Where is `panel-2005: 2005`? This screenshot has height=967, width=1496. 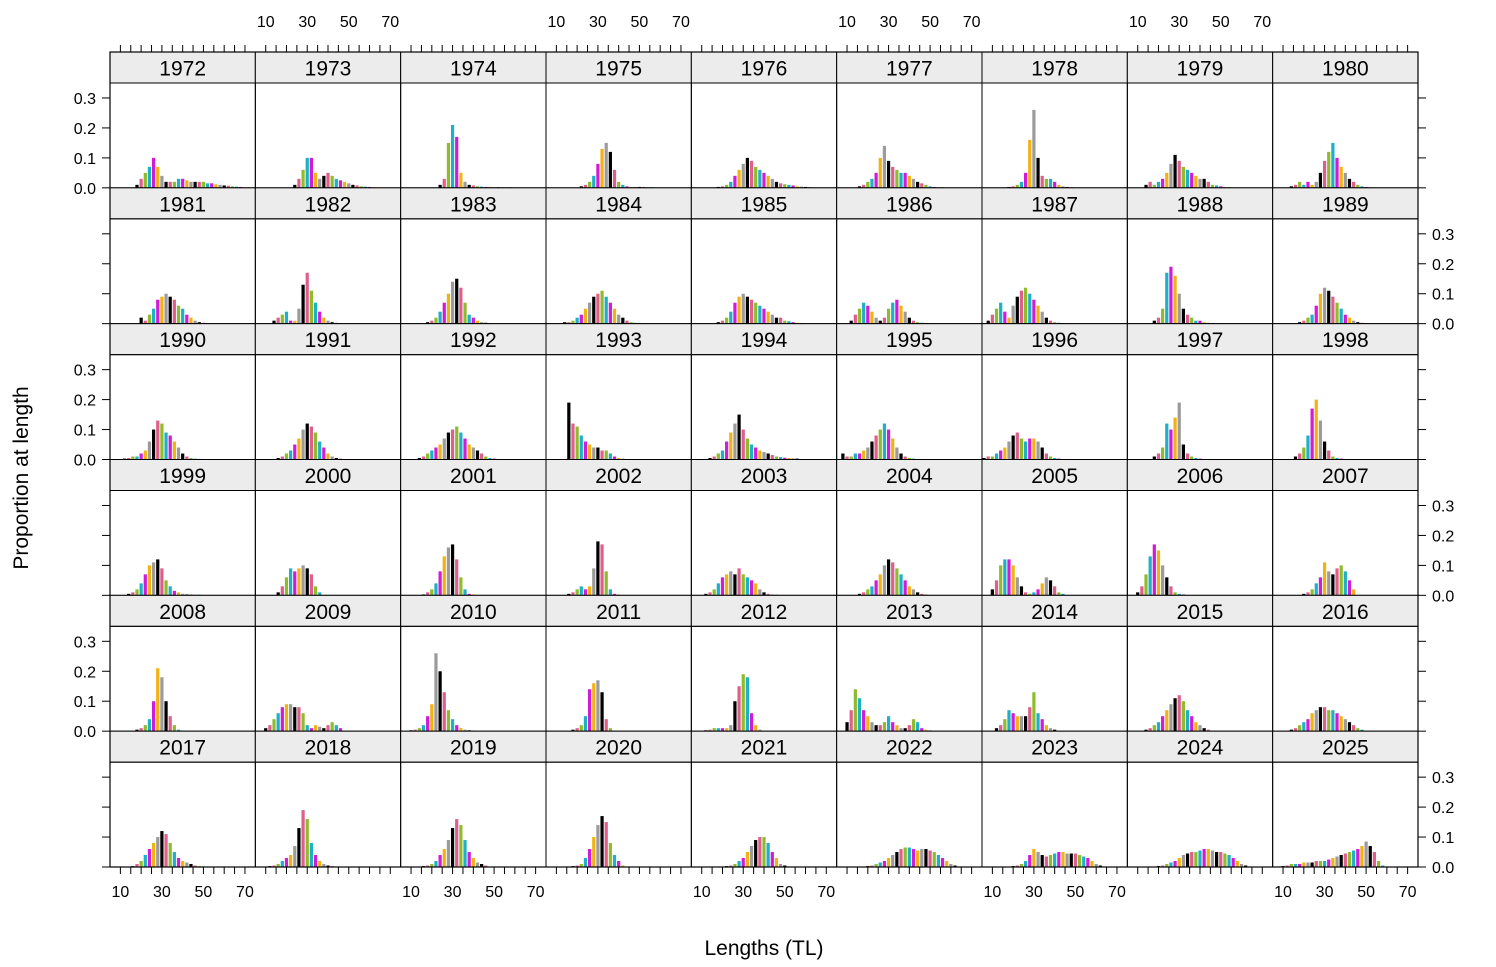 panel-2005: 2005 is located at coordinates (1054, 527).